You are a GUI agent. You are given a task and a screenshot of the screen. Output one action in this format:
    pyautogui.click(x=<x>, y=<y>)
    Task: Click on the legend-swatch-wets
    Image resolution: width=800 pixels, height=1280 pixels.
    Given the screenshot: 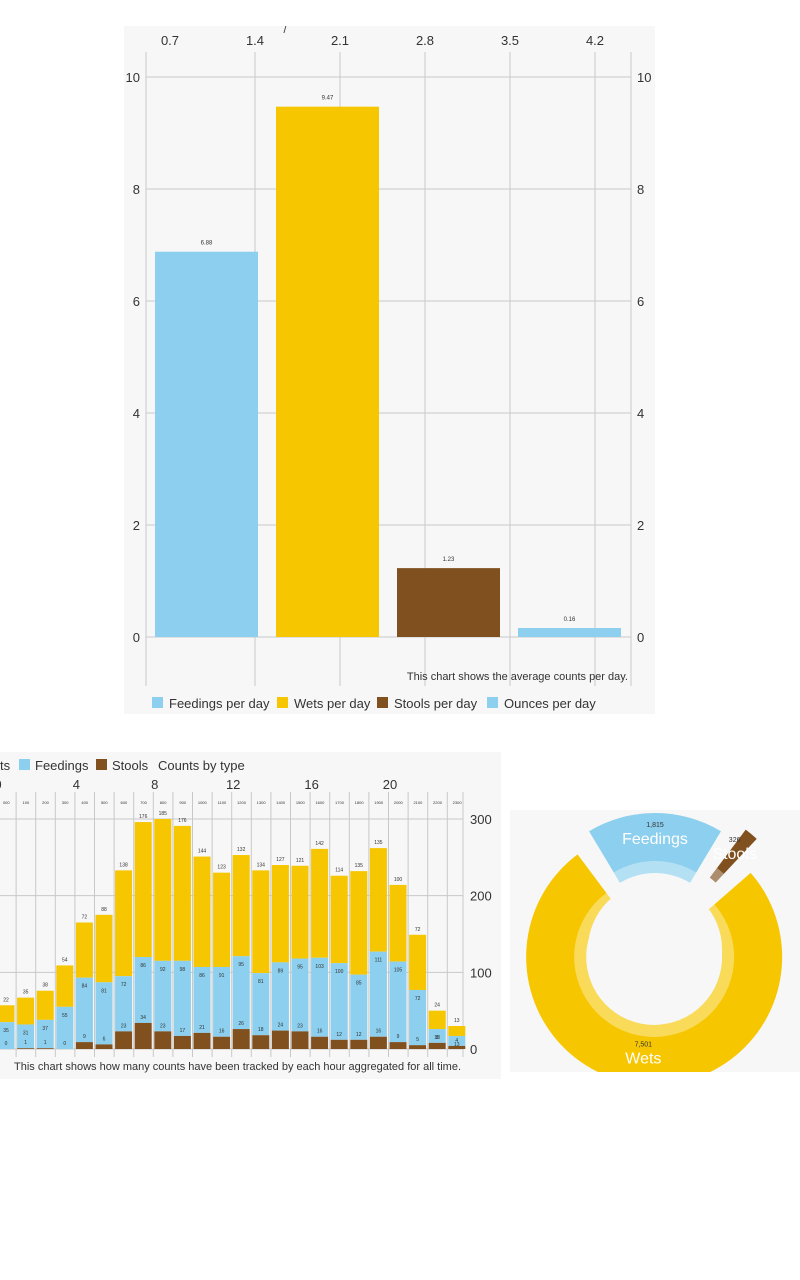 What is the action you would take?
    pyautogui.click(x=282, y=702)
    